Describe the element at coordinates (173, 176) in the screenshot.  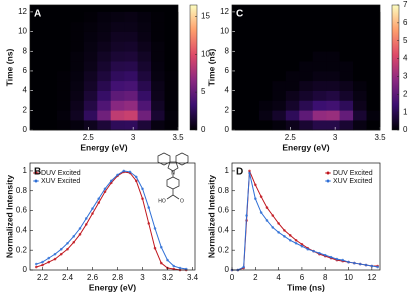
I see `molecule-inset` at that location.